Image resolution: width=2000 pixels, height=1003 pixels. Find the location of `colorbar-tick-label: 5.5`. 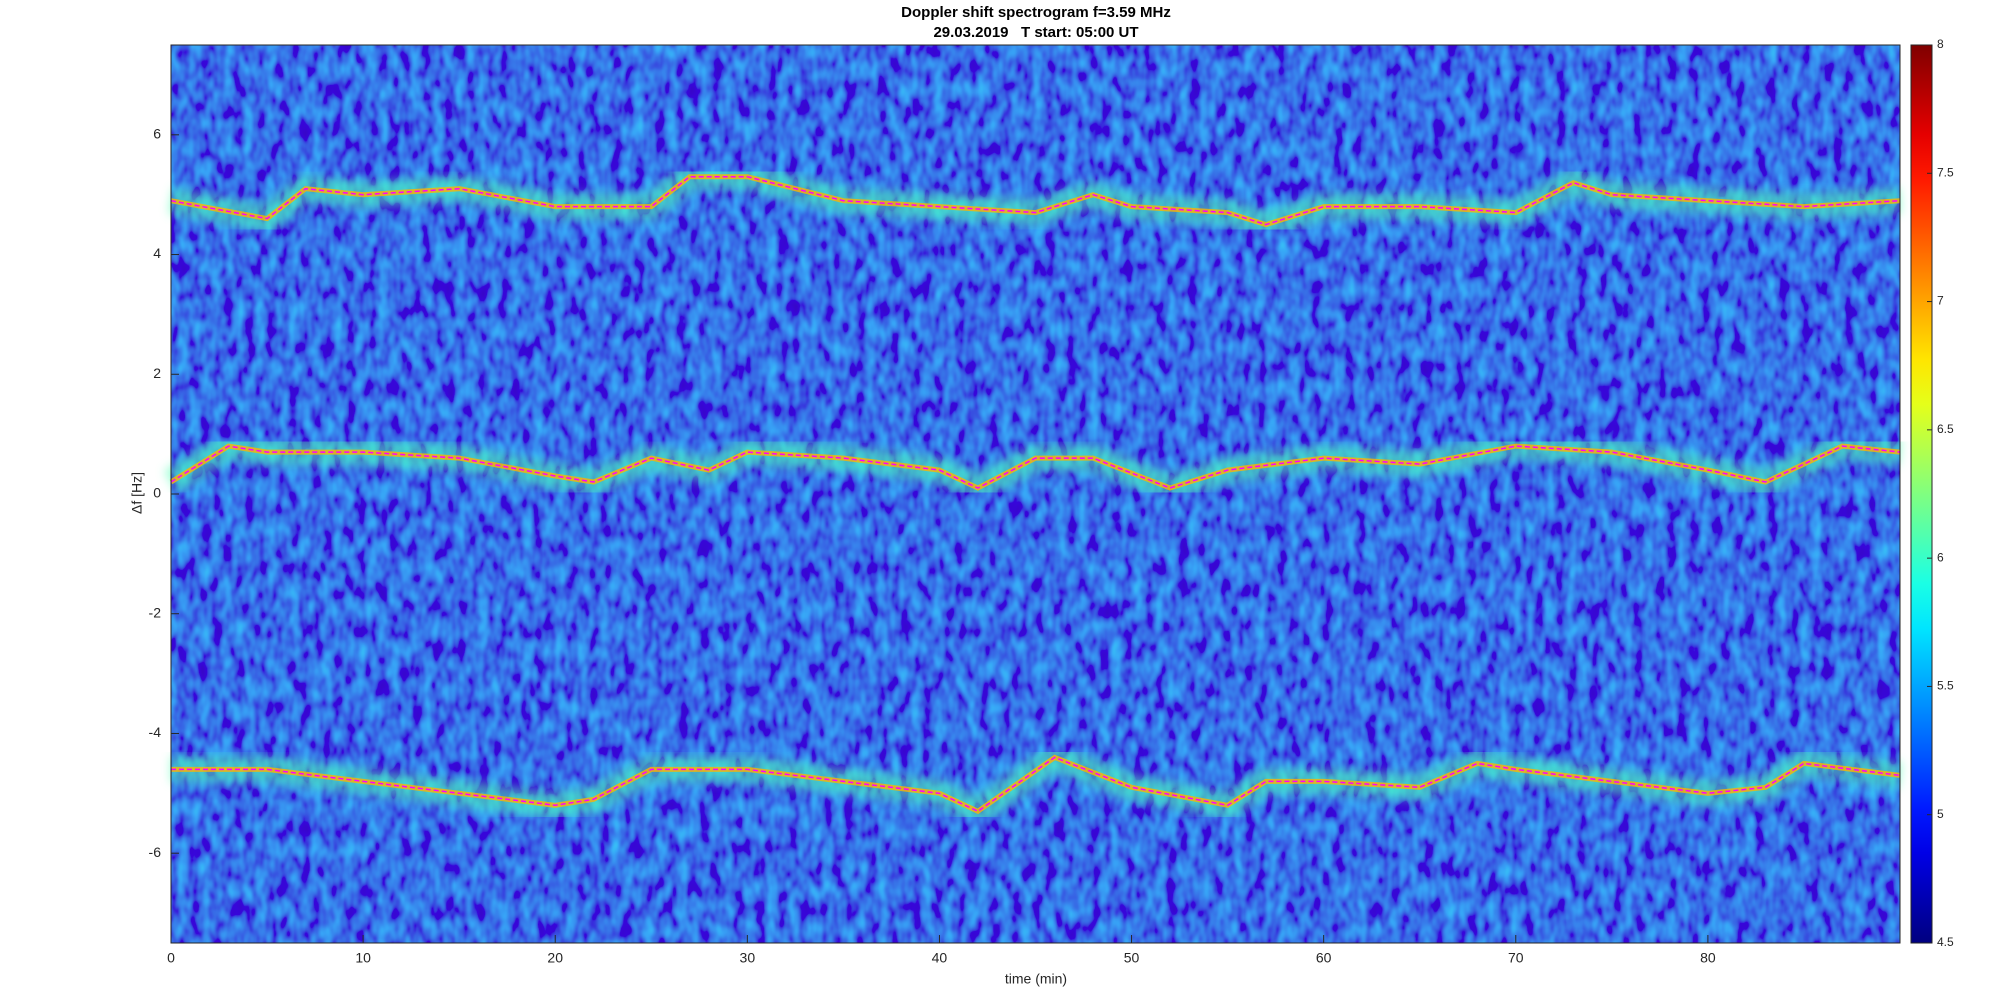

colorbar-tick-label: 5.5 is located at coordinates (1945, 686).